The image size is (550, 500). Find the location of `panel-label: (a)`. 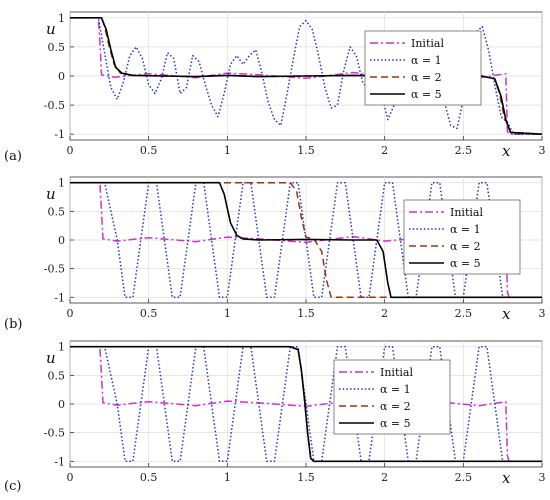

panel-label: (a) is located at coordinates (13, 156).